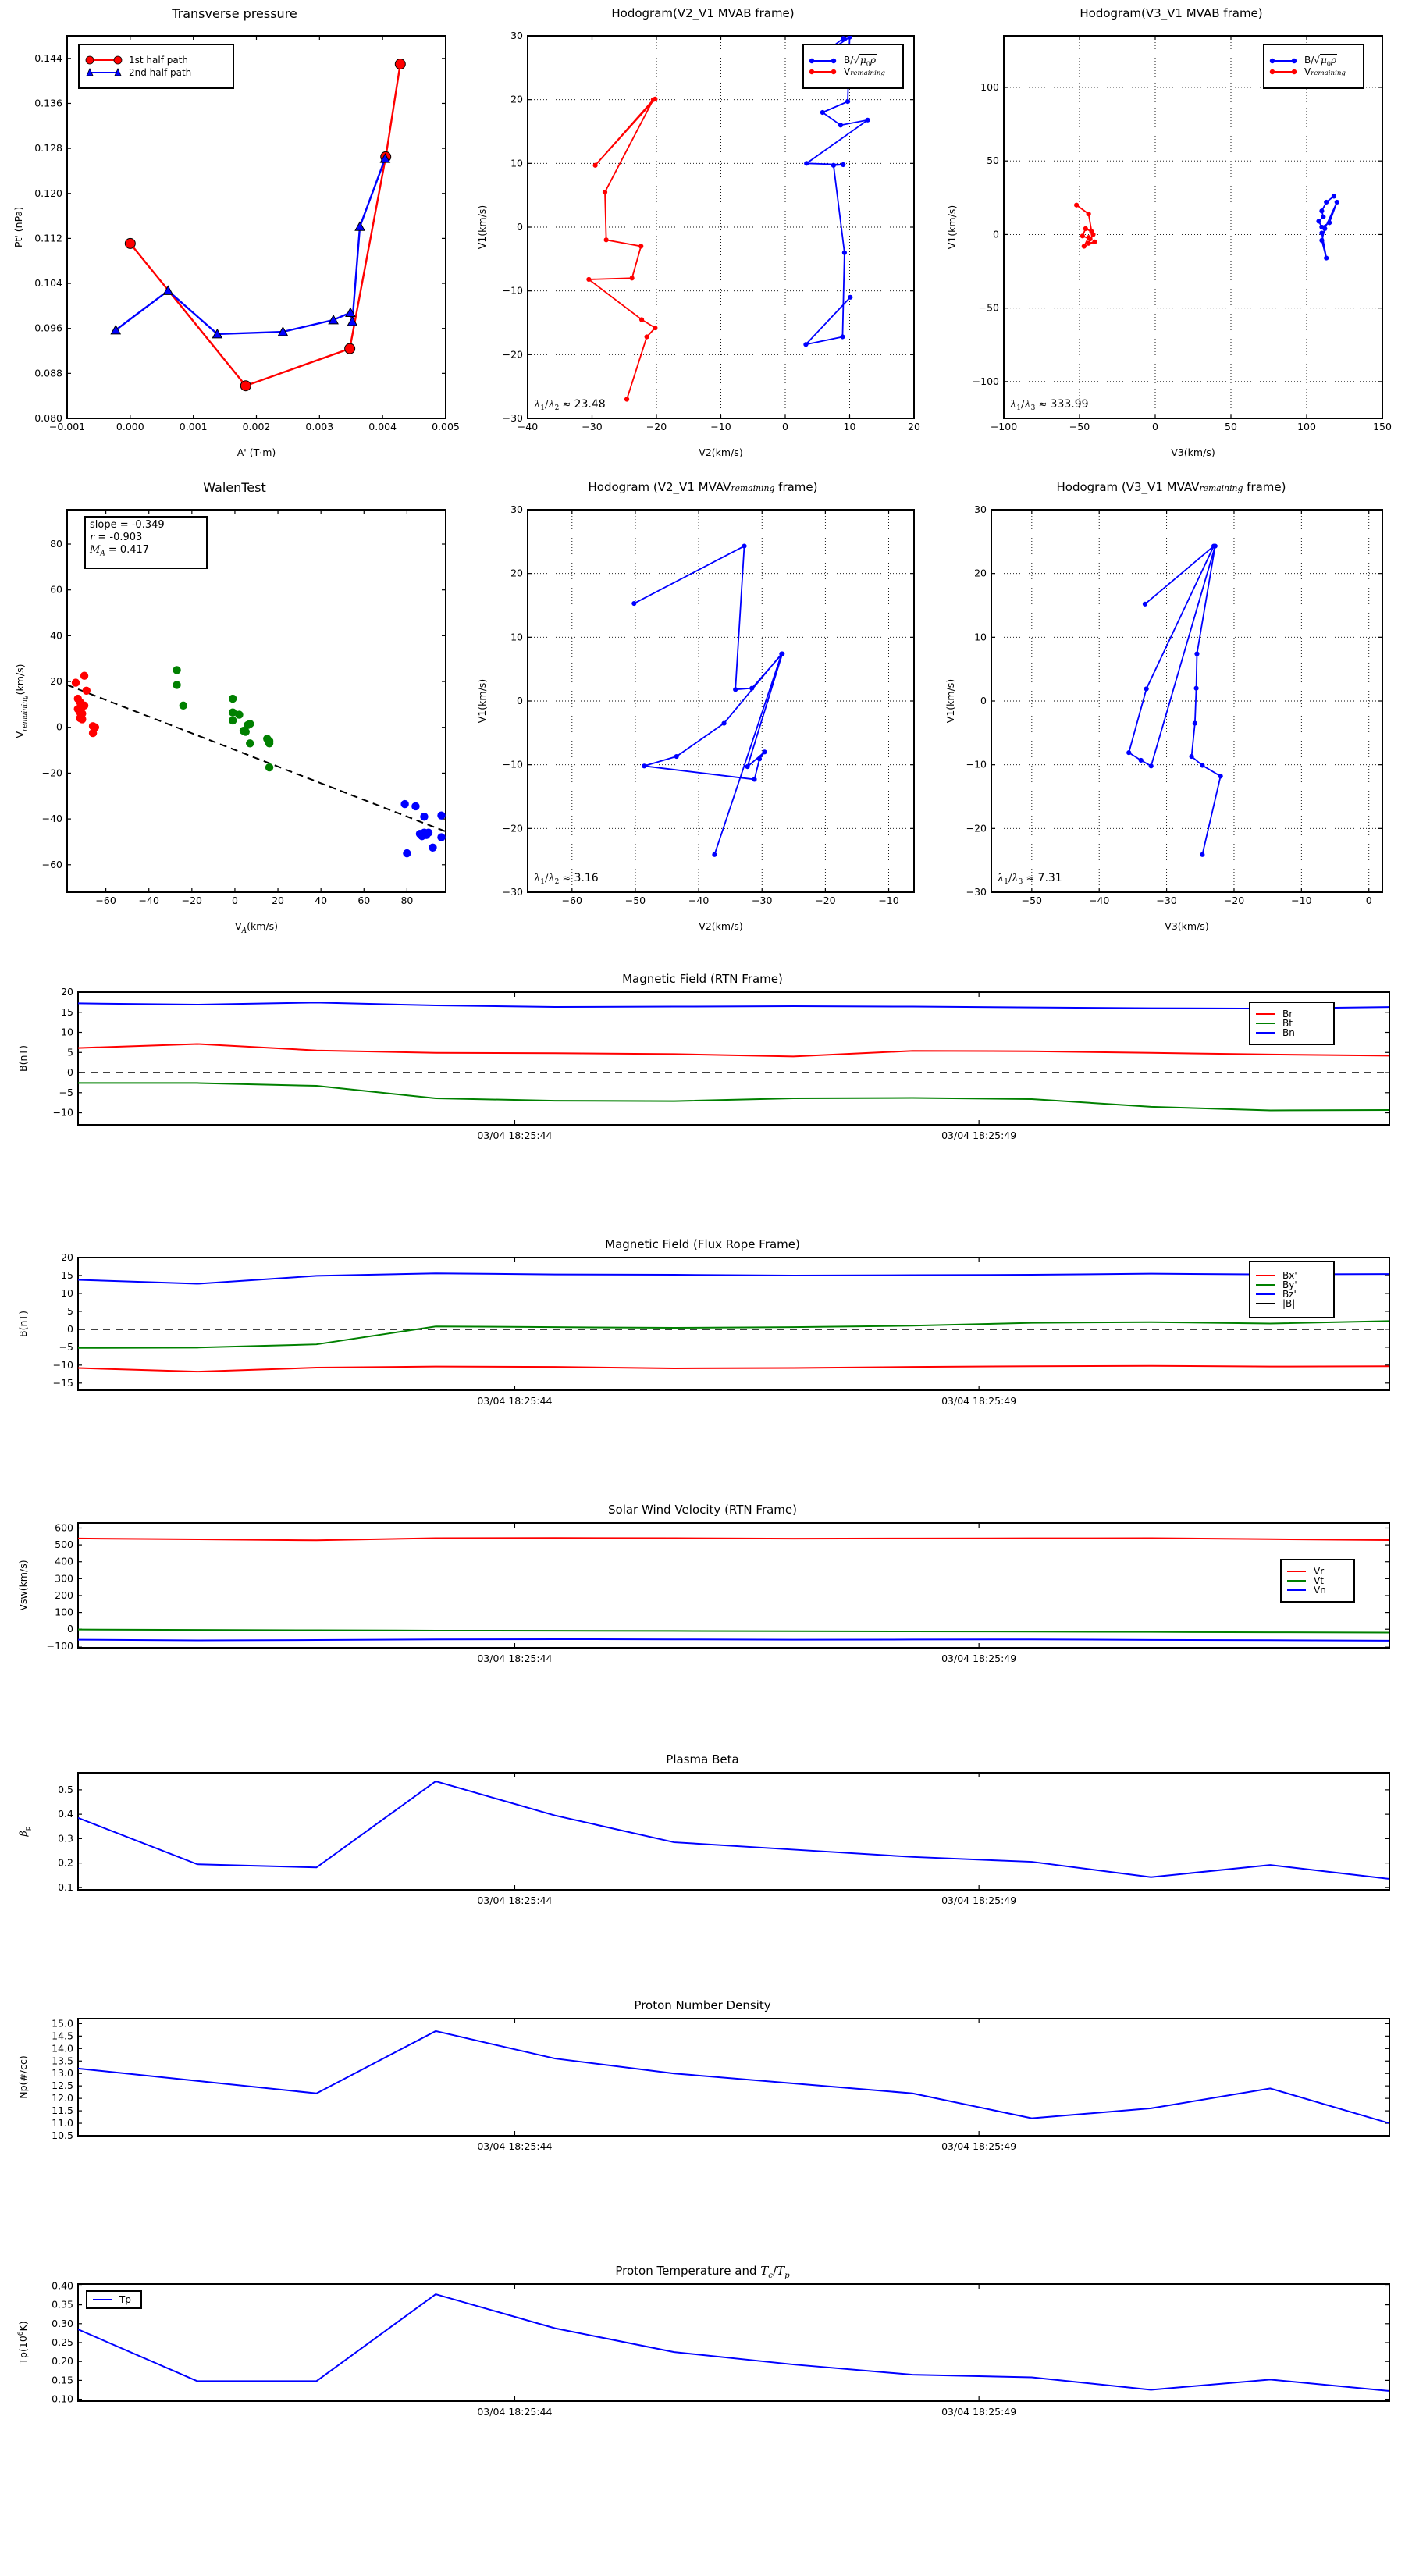  What do you see at coordinates (865, 71) in the screenshot?
I see `legend-label-v-remaining: Vremaining` at bounding box center [865, 71].